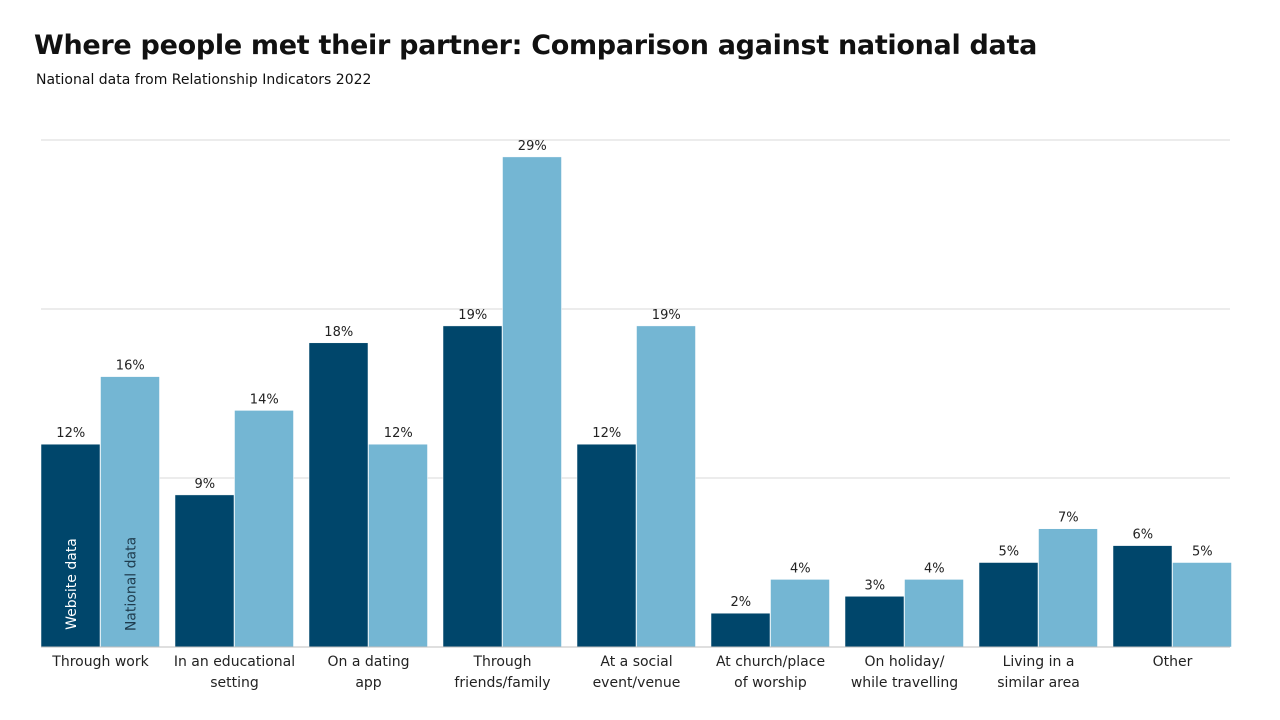 The height and width of the screenshot is (720, 1280). I want to click on category-label: event/venue, so click(637, 683).